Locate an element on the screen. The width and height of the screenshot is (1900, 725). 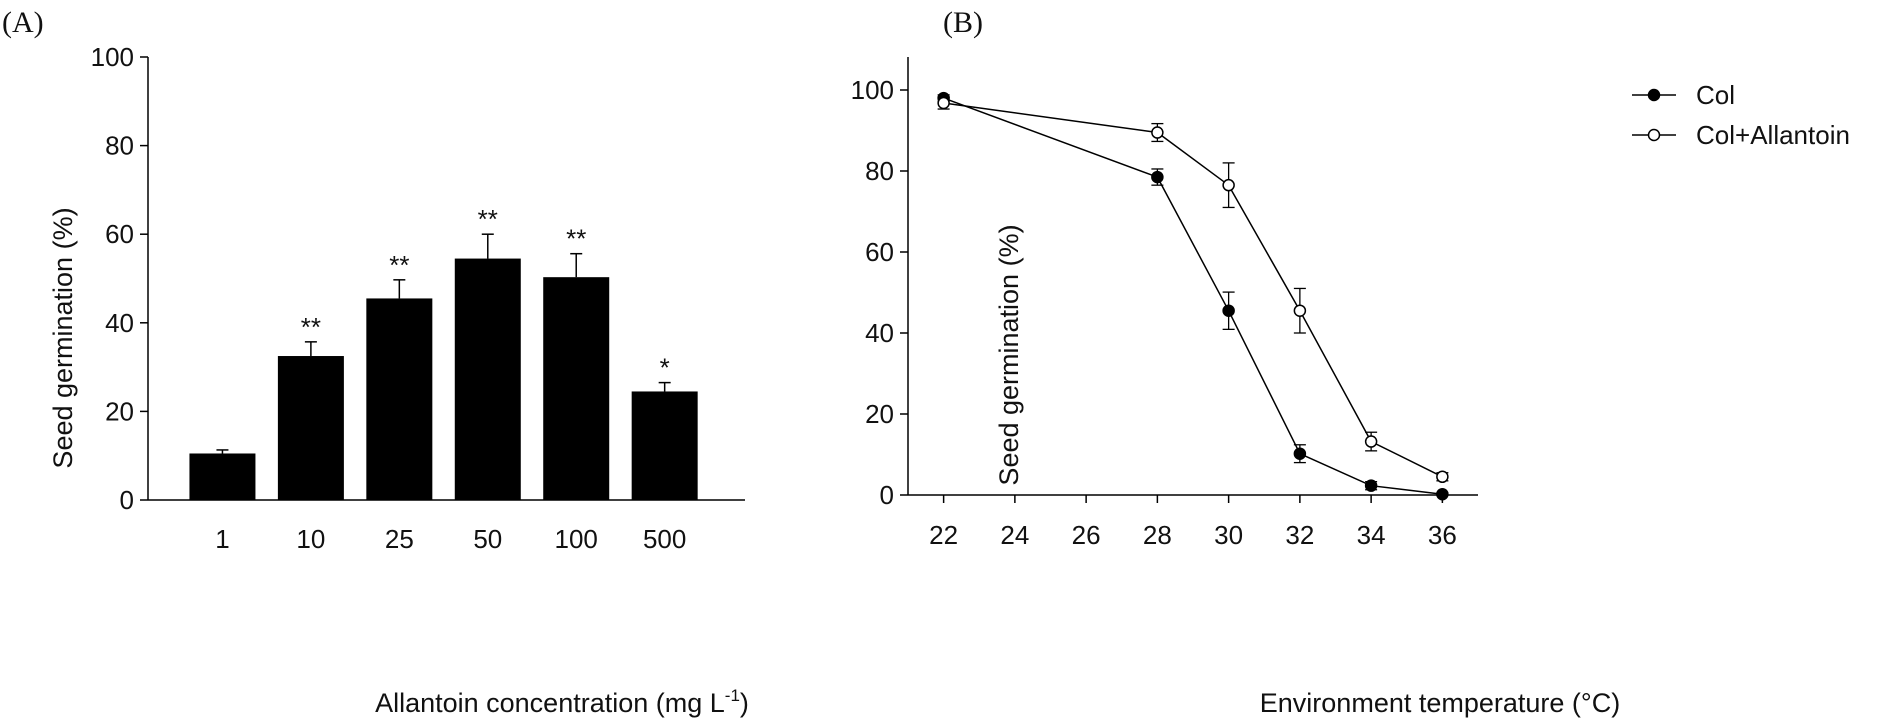
panel-b-x-tick-label: 28 is located at coordinates (1157, 535).